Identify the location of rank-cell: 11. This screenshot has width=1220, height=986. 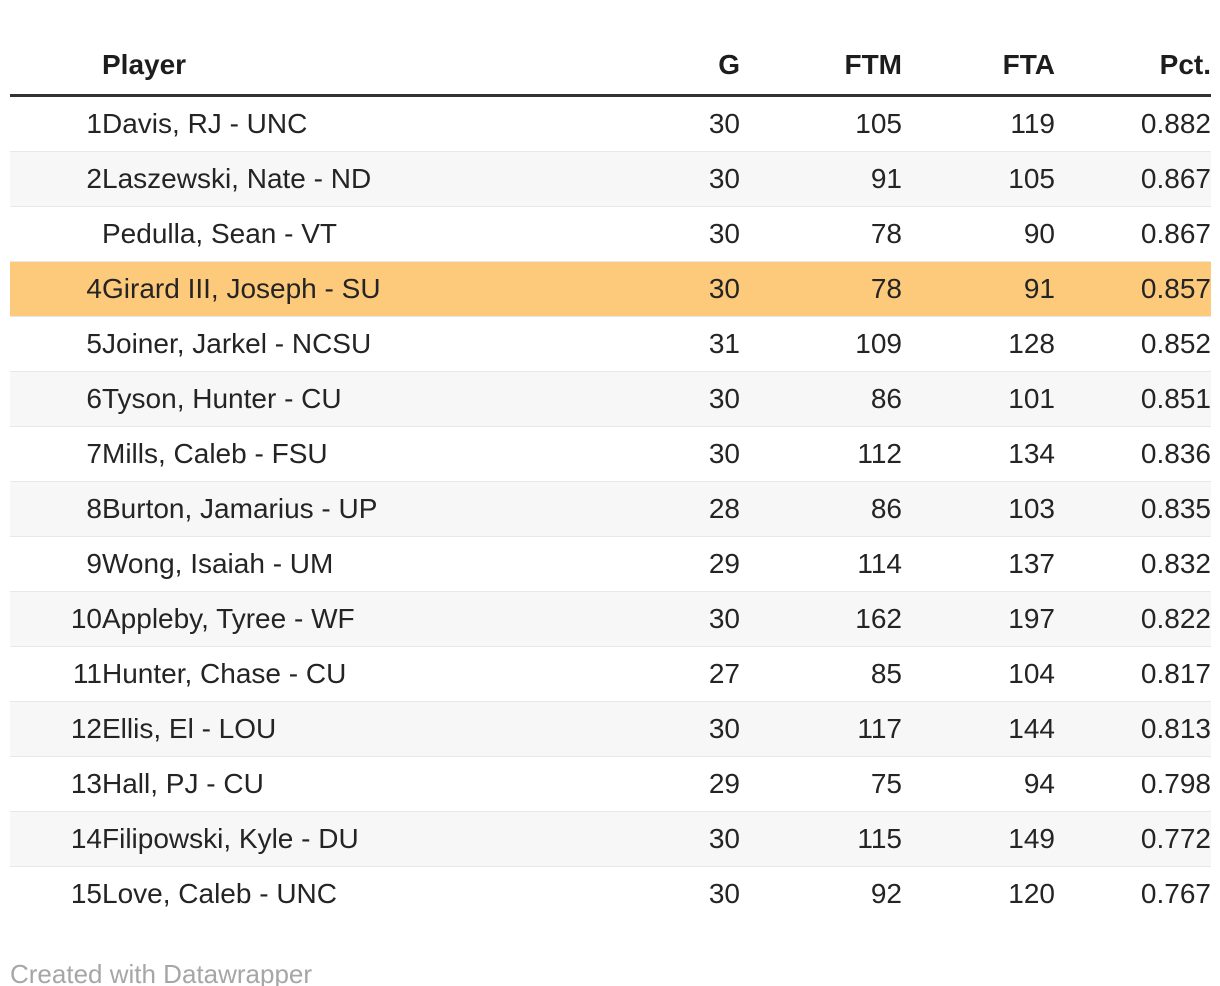
(56, 674).